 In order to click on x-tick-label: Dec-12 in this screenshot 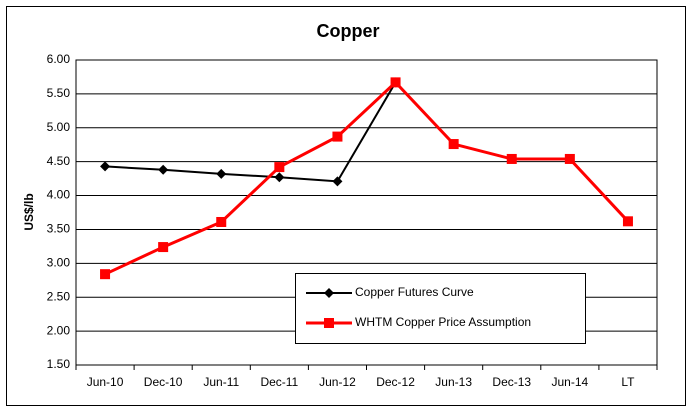, I will do `click(395, 382)`.